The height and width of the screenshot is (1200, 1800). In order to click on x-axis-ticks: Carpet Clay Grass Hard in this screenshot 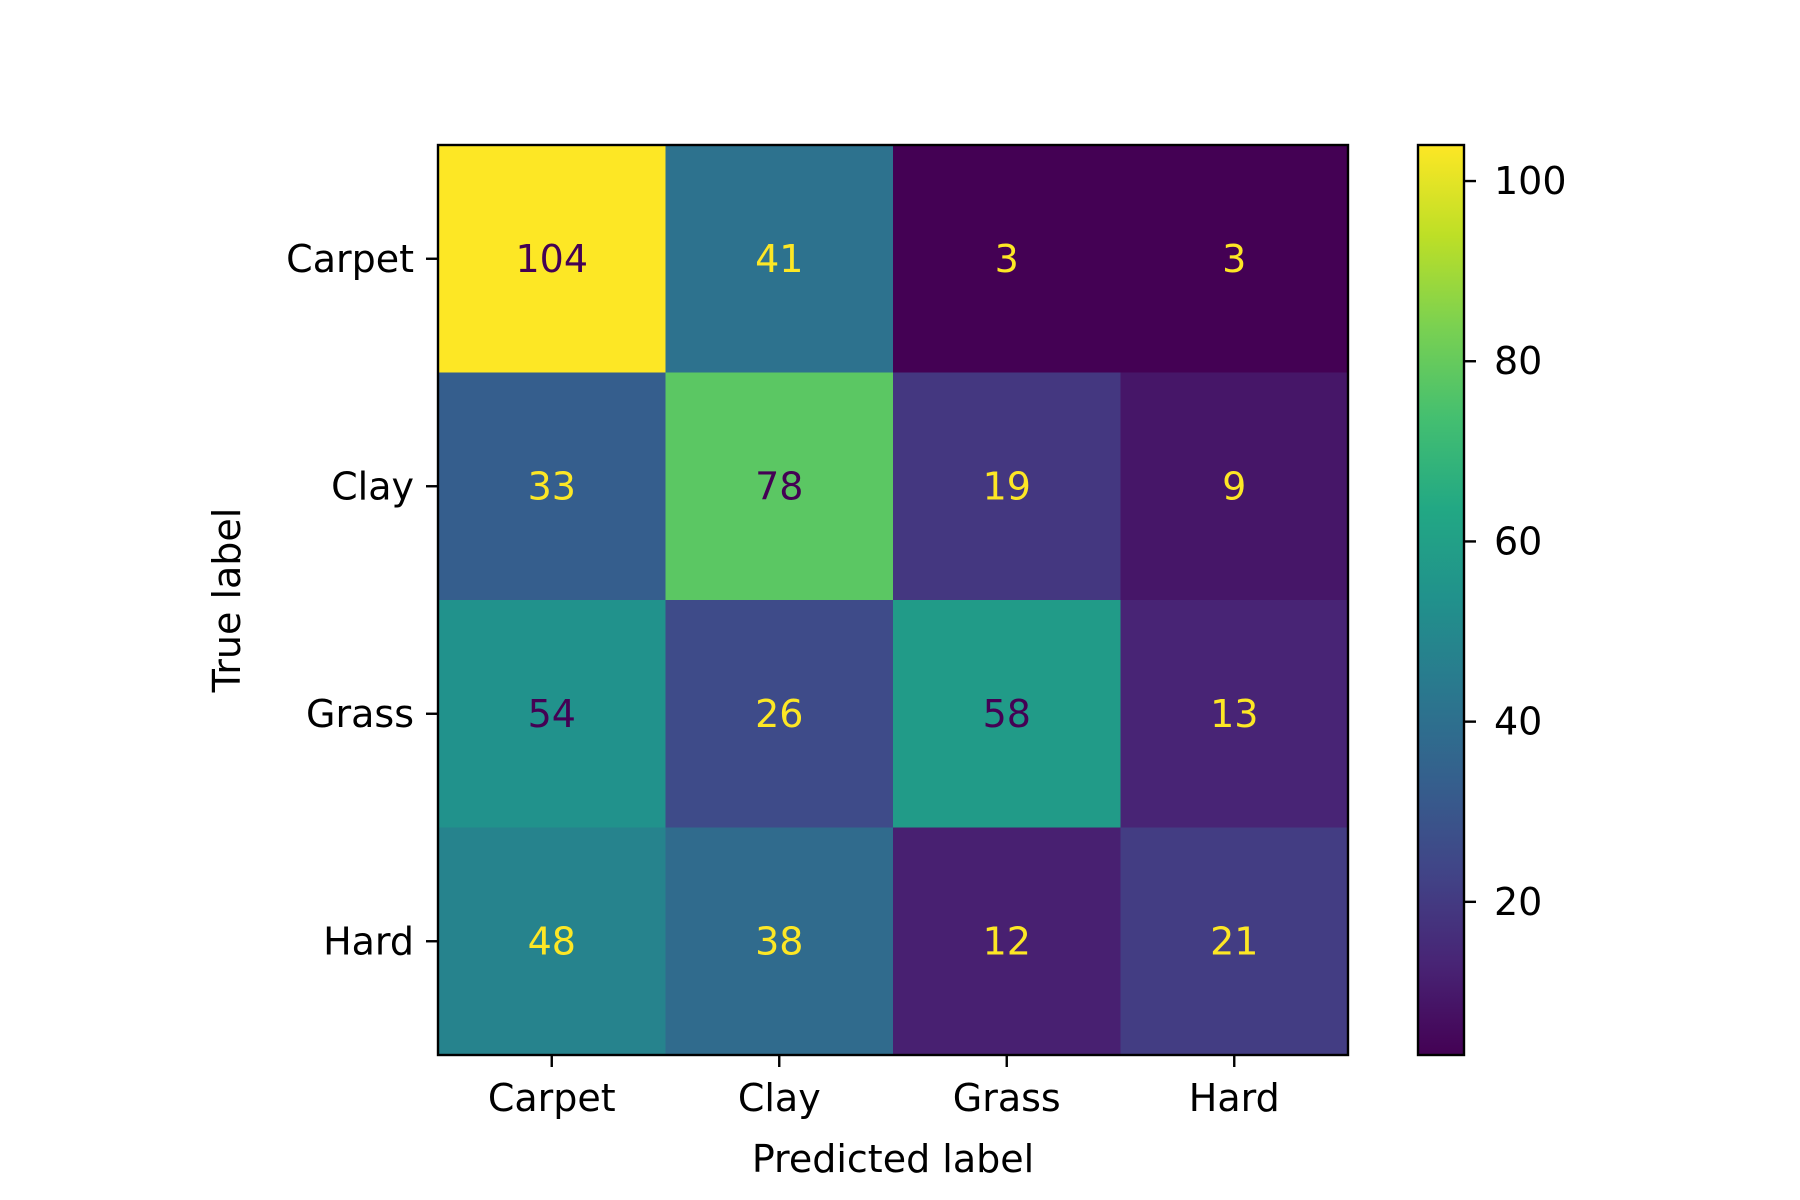, I will do `click(884, 1087)`.